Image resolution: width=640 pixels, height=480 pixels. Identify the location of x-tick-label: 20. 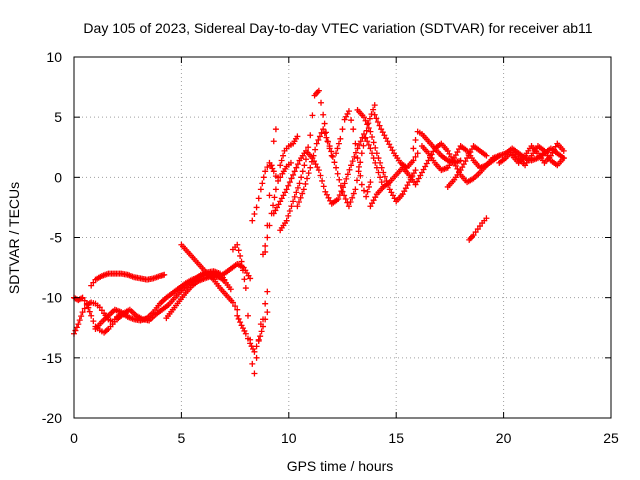
(504, 438).